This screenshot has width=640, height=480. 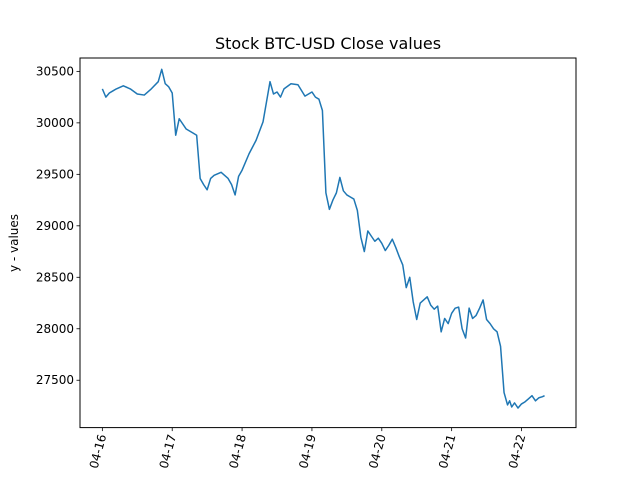 I want to click on x-tick-label: 04-17, so click(x=168, y=451).